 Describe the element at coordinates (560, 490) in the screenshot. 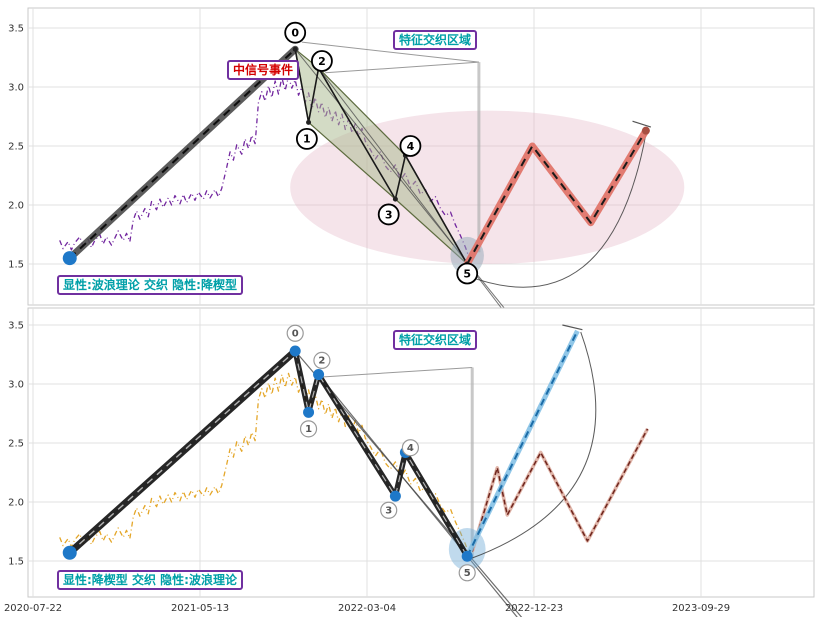

I see `hidden-zigzag-dash` at that location.